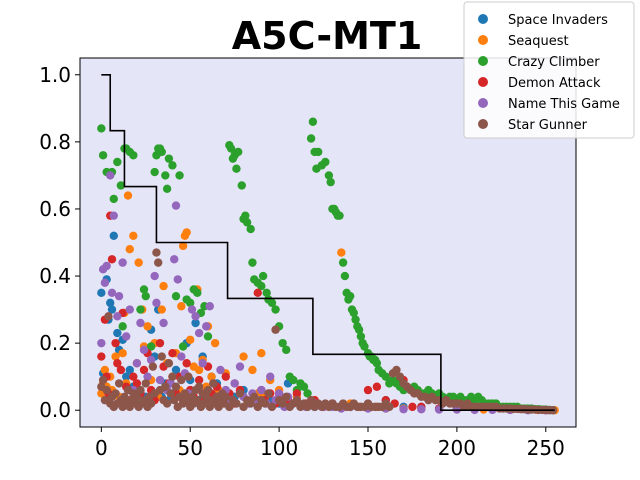 Image resolution: width=640 pixels, height=480 pixels. I want to click on x-tick-label: 250, so click(546, 448).